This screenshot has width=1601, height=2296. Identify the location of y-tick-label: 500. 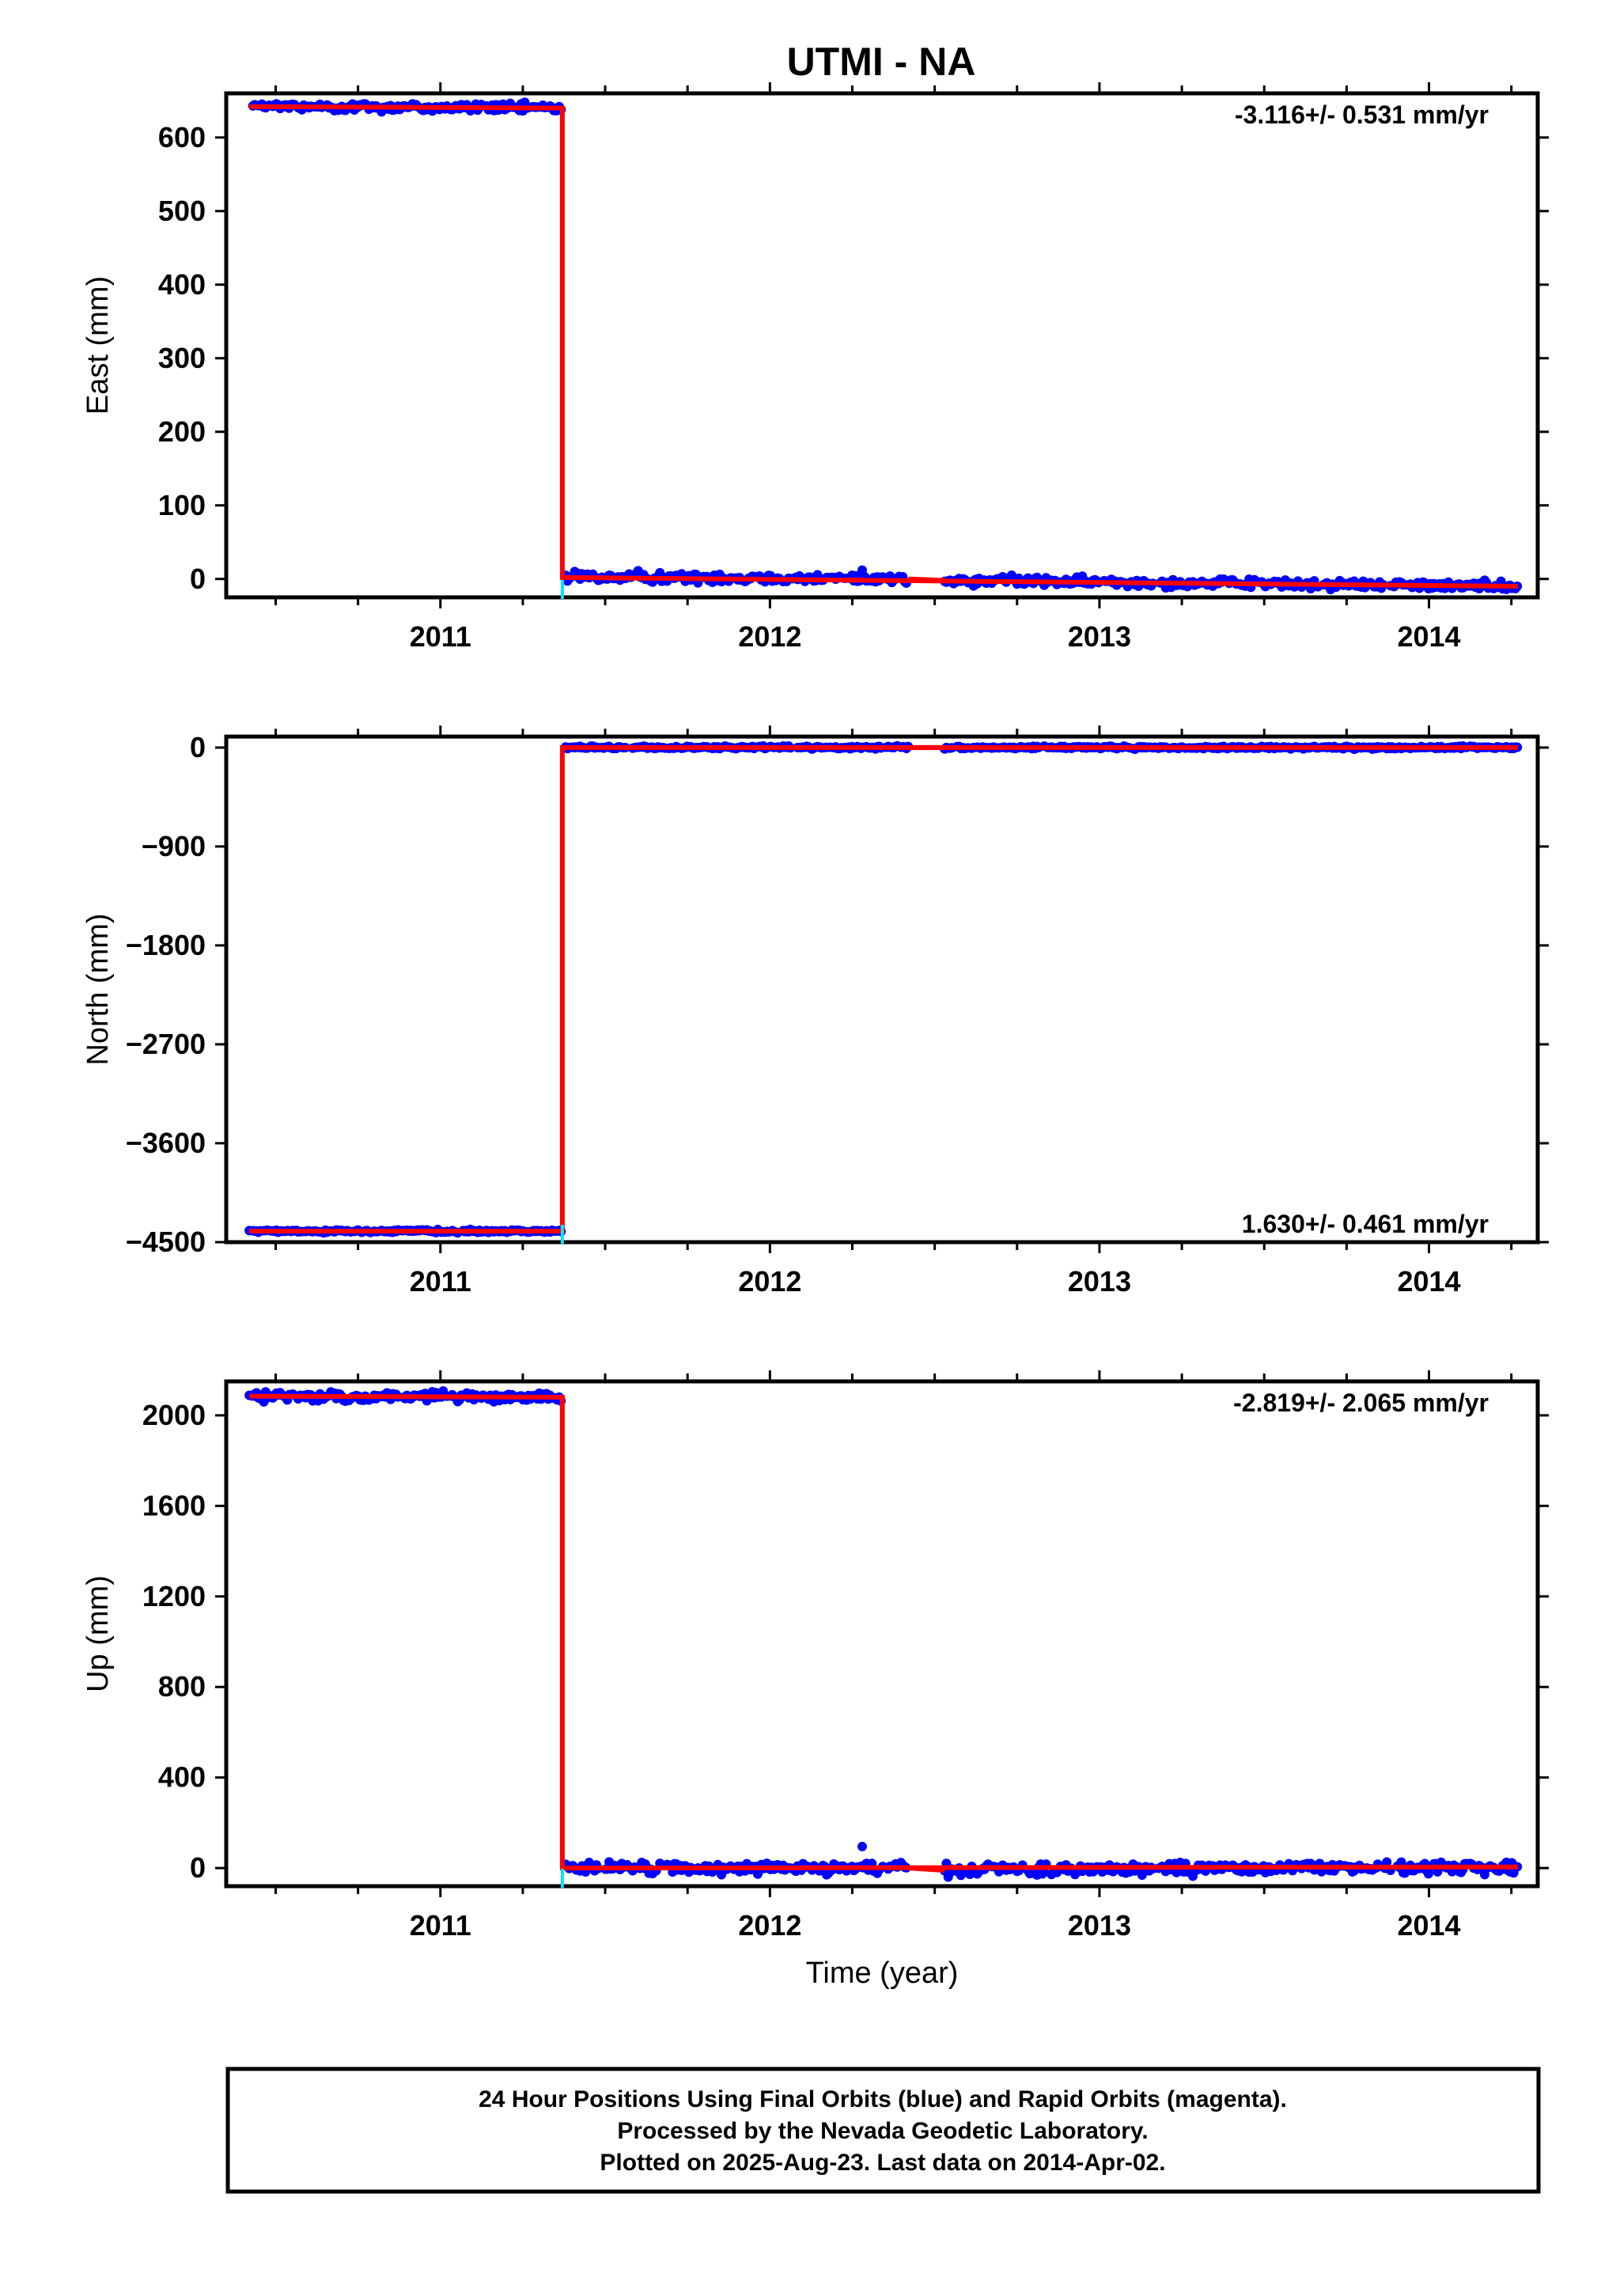
(182, 211).